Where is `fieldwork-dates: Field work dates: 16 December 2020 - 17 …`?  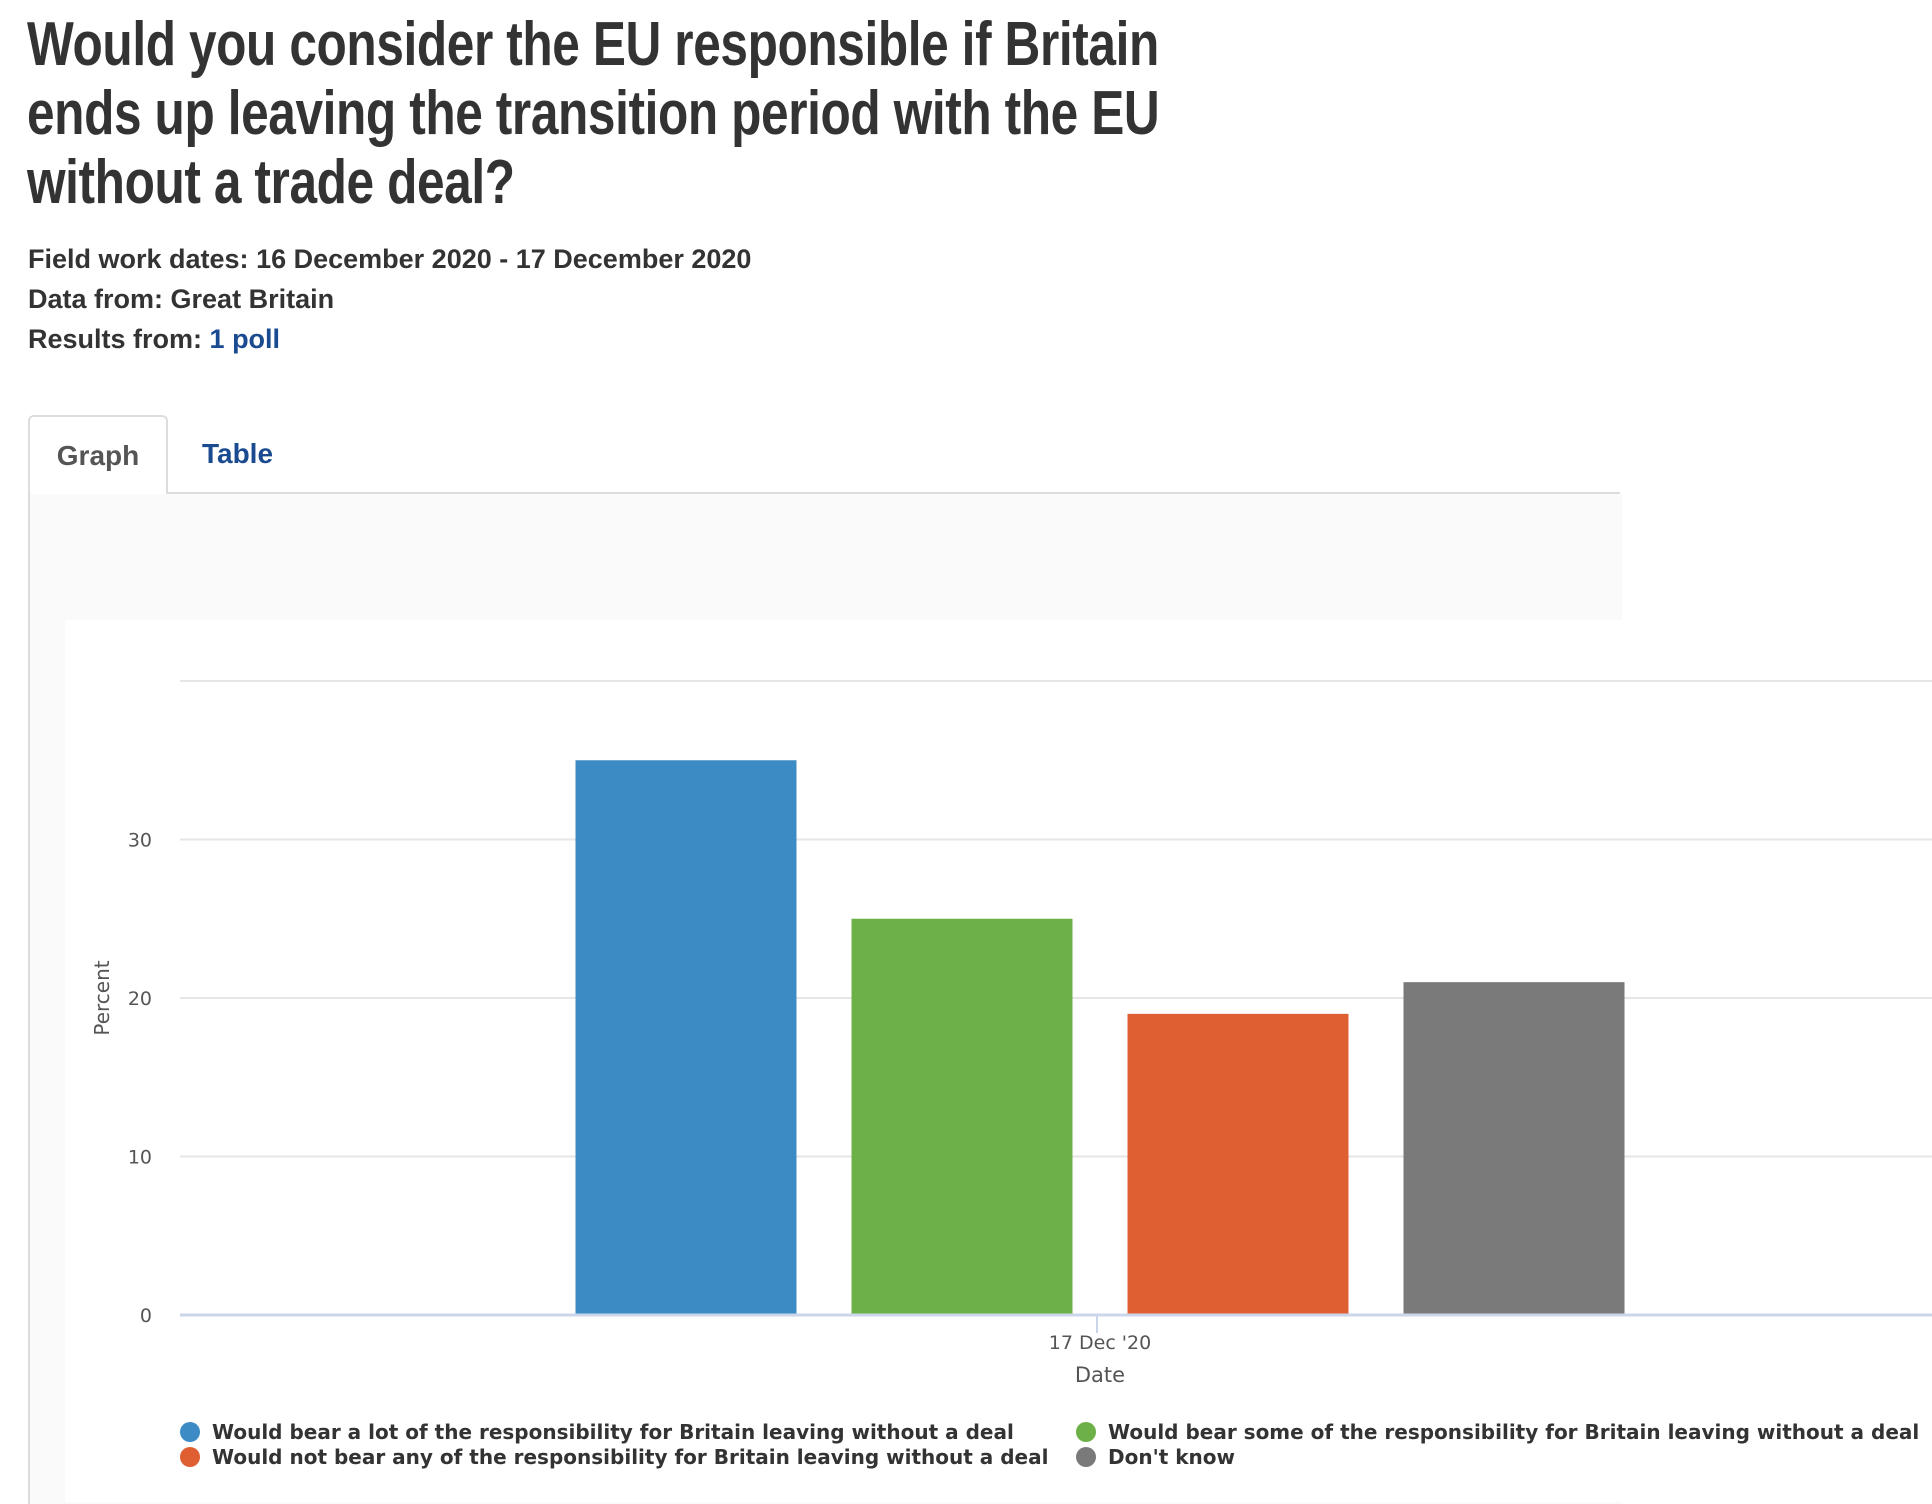
fieldwork-dates: Field work dates: 16 December 2020 - 17 … is located at coordinates (389, 259).